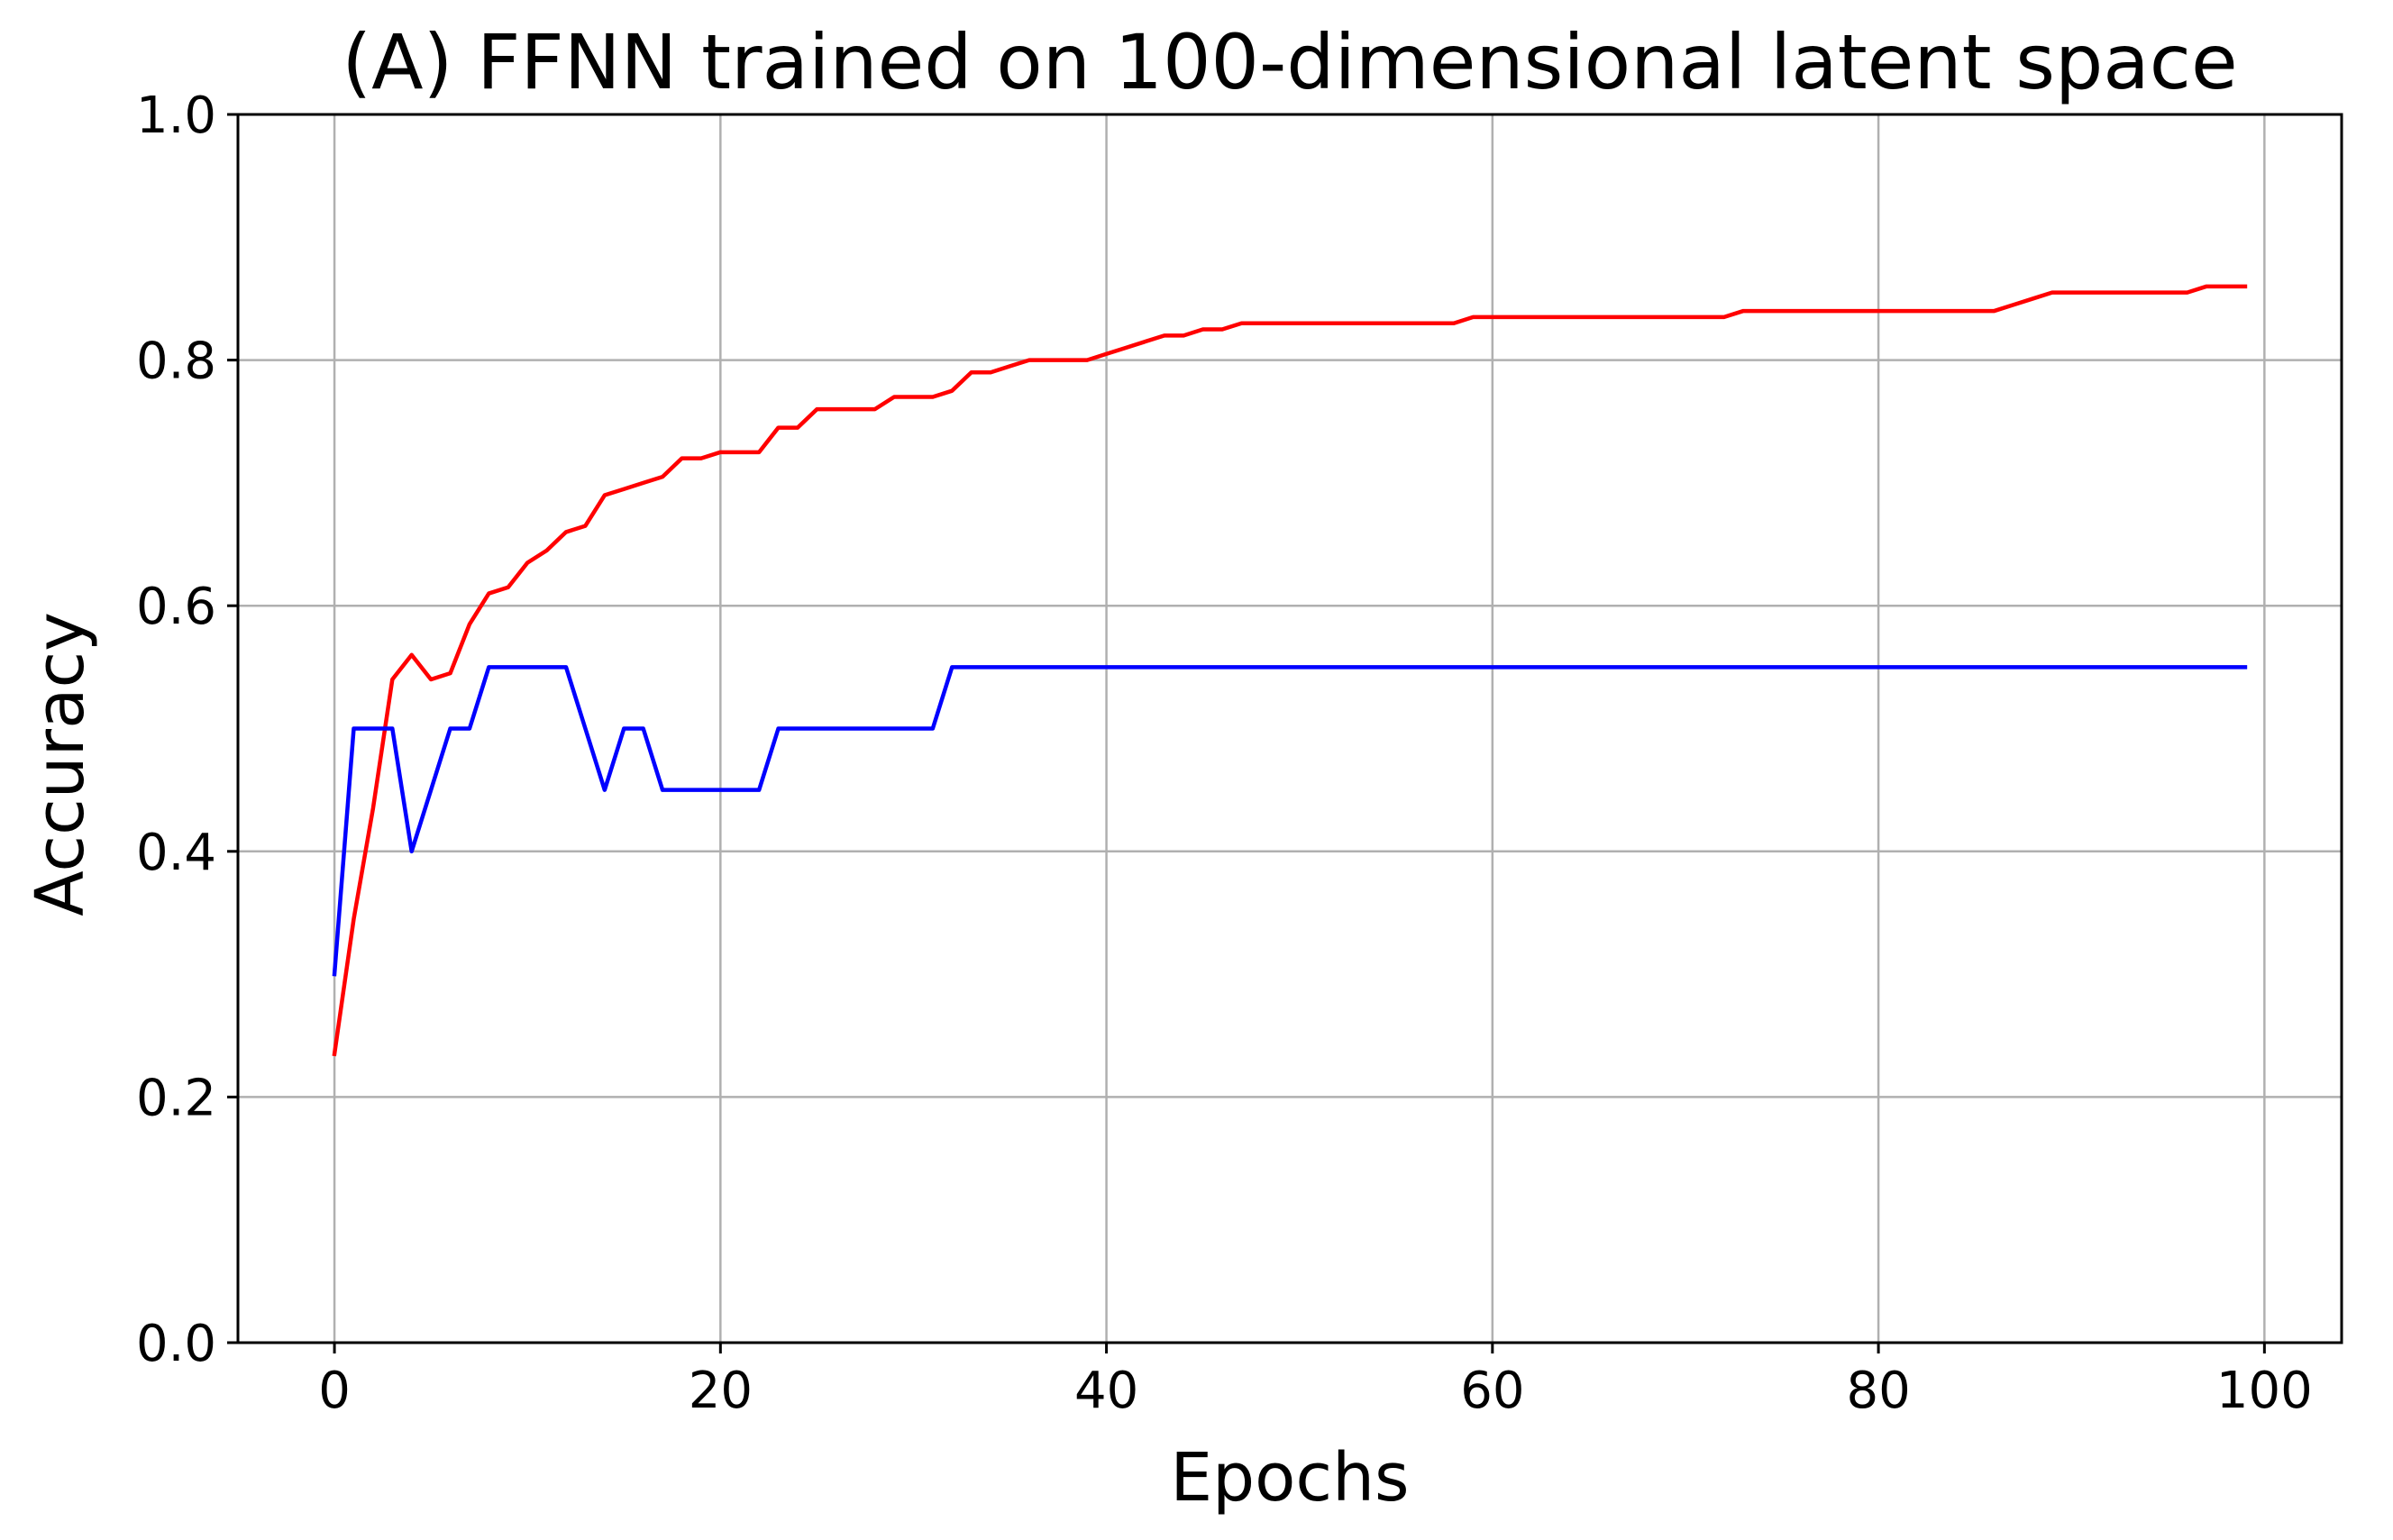 This screenshot has height=1540, width=2393. What do you see at coordinates (1106, 1391) in the screenshot?
I see `x-tick-label: 40` at bounding box center [1106, 1391].